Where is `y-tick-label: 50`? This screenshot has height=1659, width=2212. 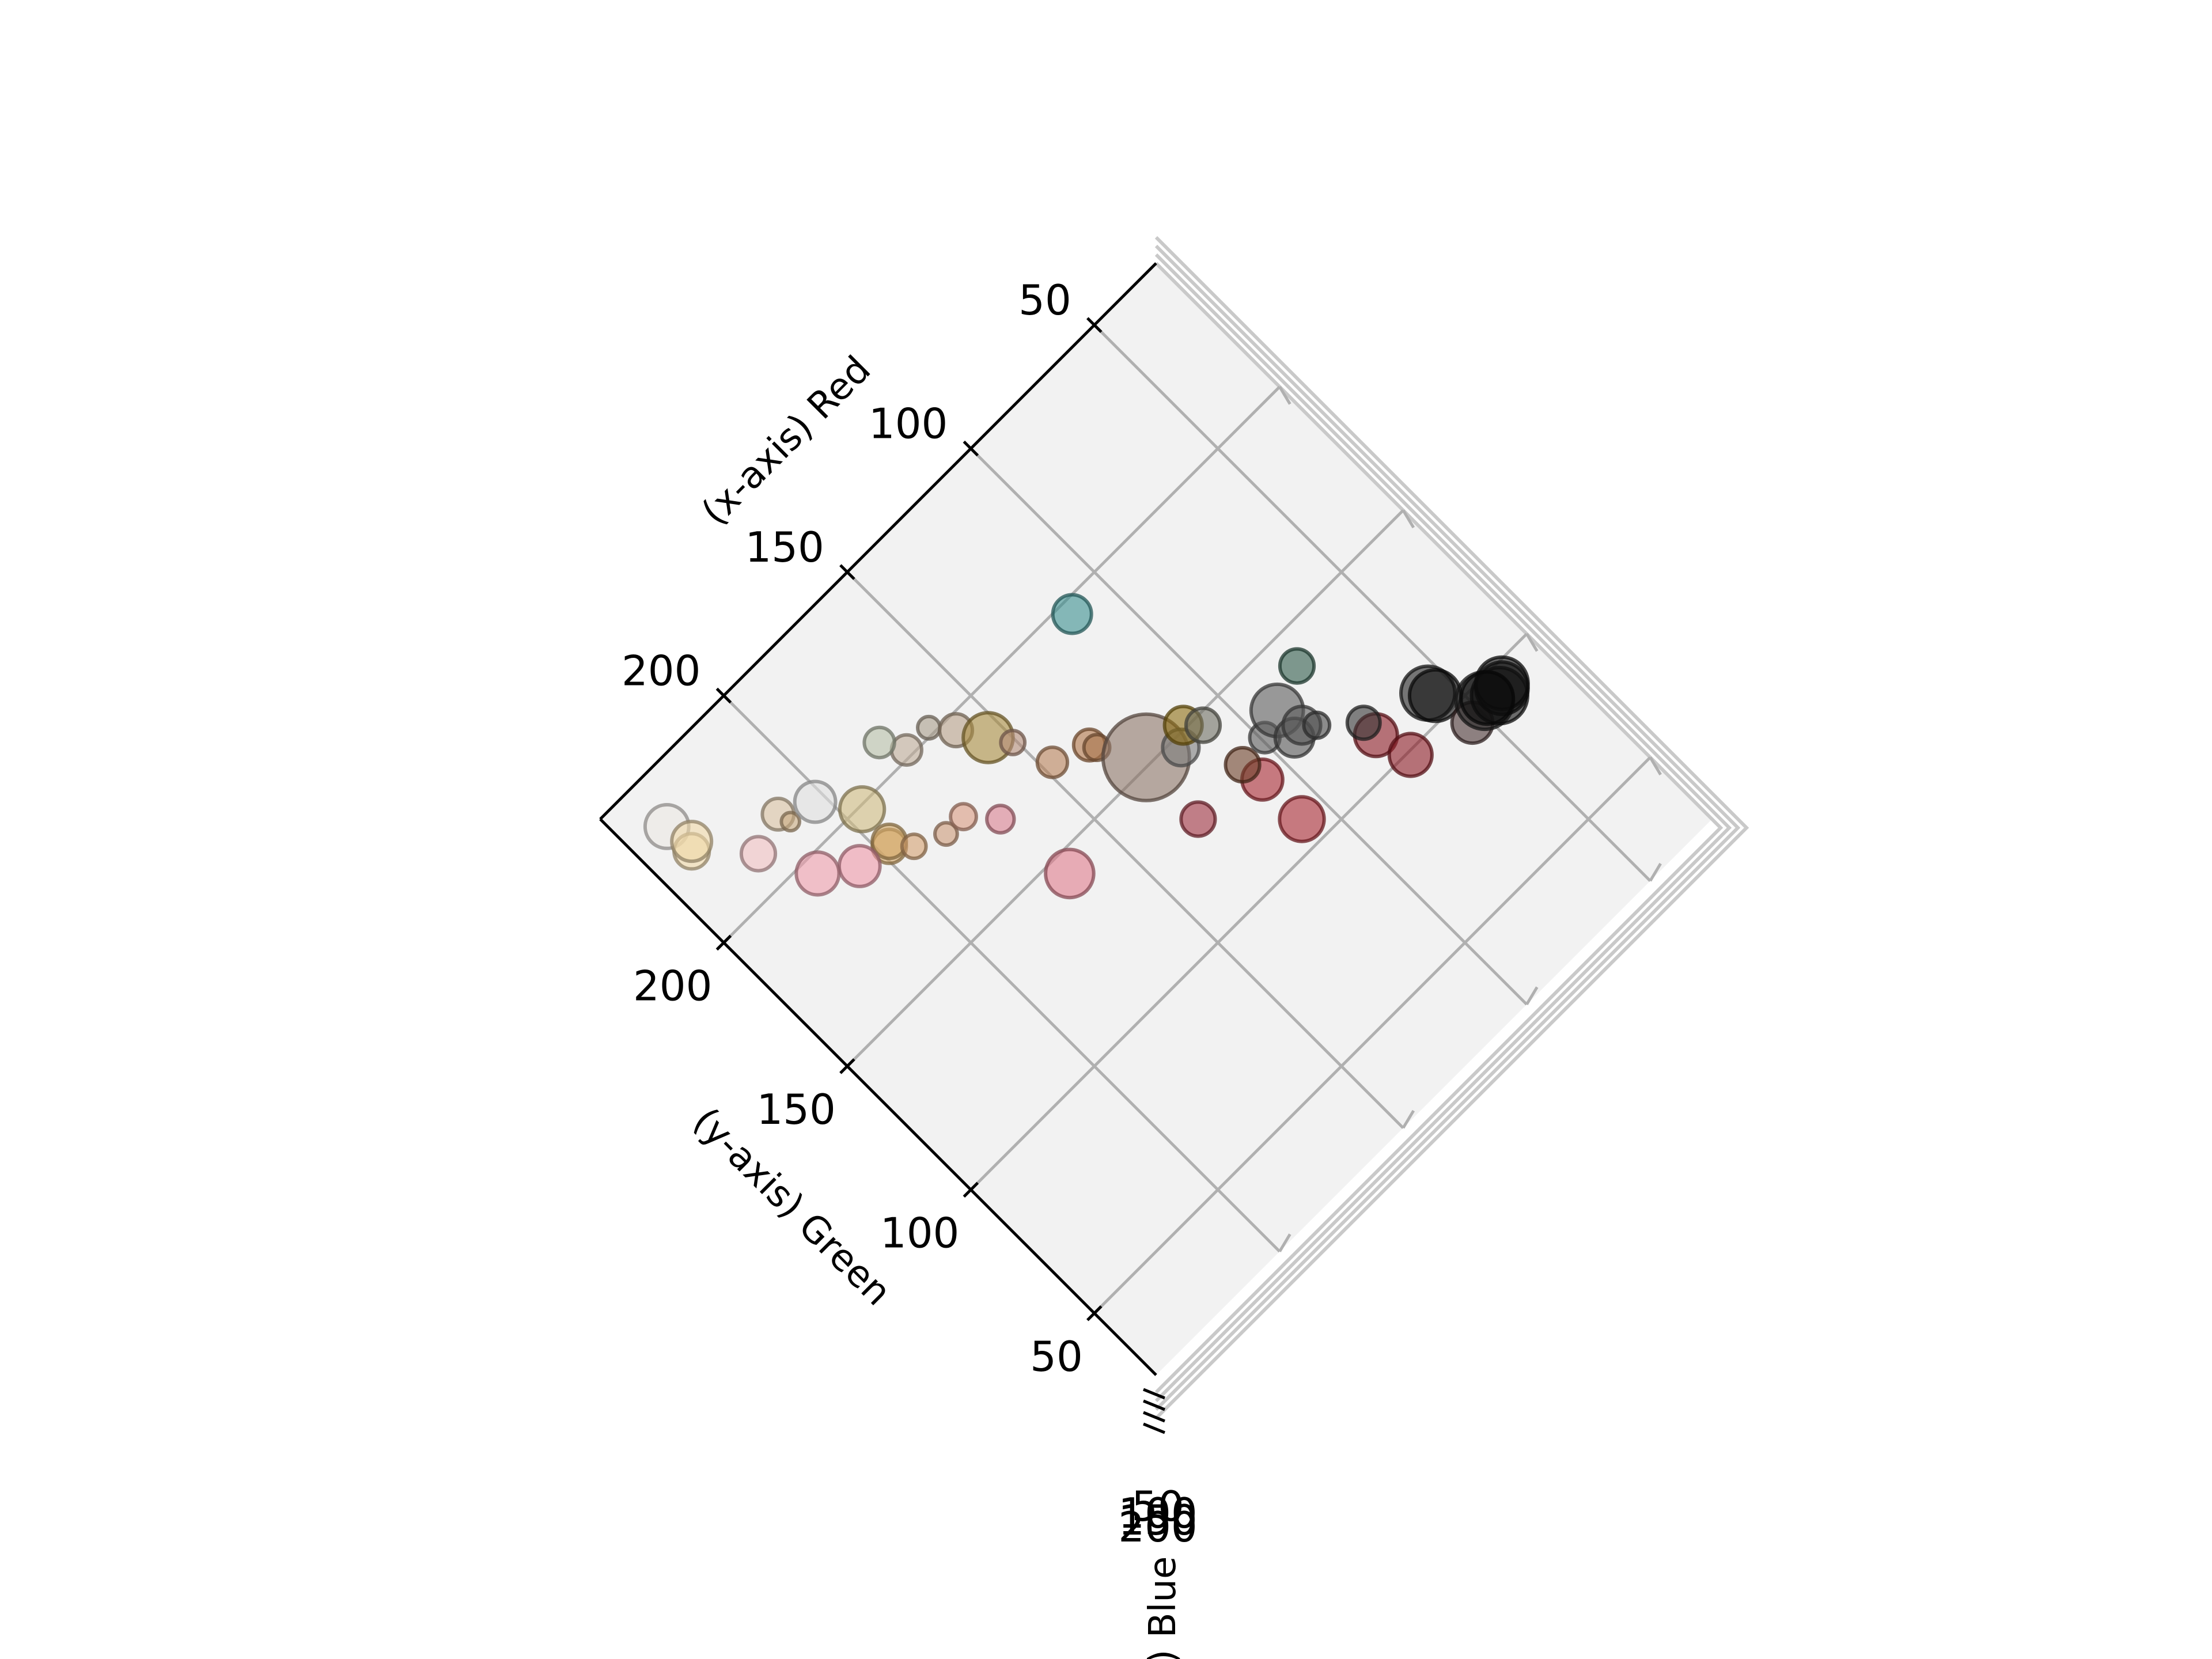 y-tick-label: 50 is located at coordinates (1056, 1356).